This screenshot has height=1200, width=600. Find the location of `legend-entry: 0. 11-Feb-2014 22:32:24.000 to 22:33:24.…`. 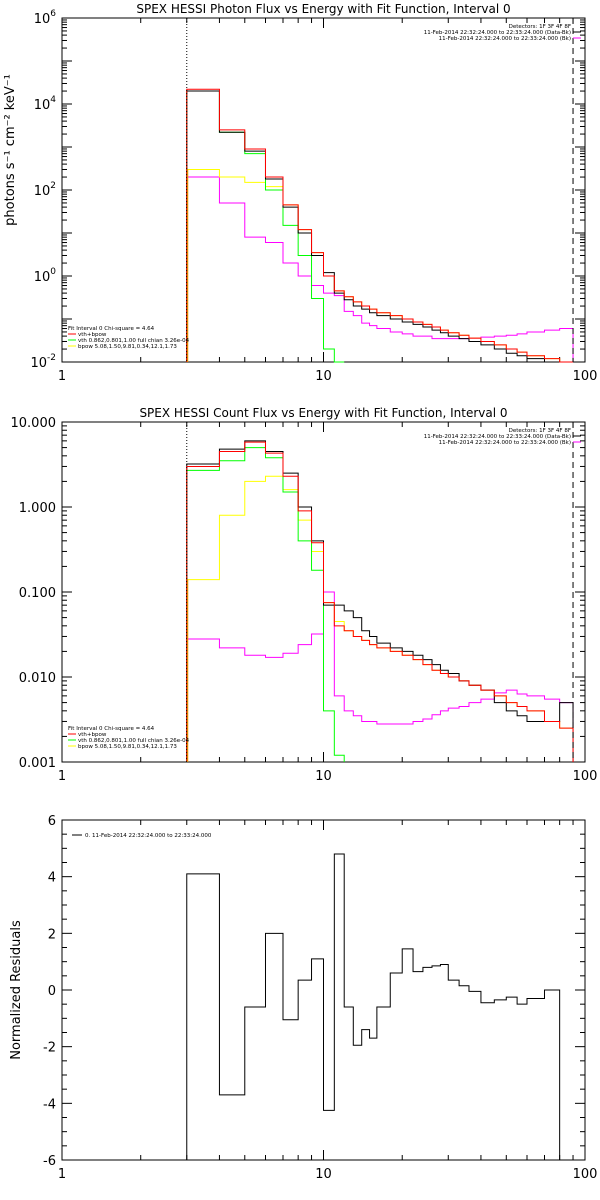

legend-entry: 0. 11-Feb-2014 22:32:24.000 to 22:33:24.… is located at coordinates (148, 836).